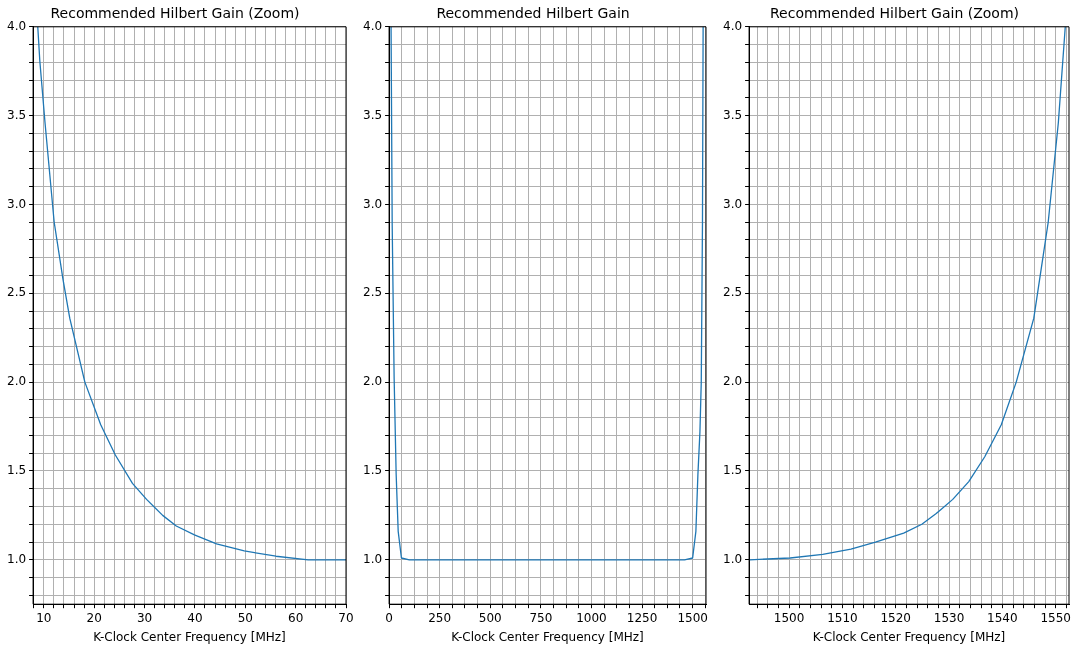 The width and height of the screenshot is (1071, 651). I want to click on x-tick-label: 60, so click(295, 617).